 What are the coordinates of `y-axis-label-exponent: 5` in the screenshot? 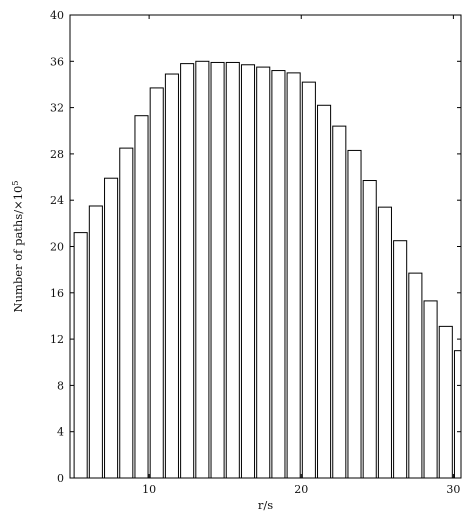 It's located at (15, 183).